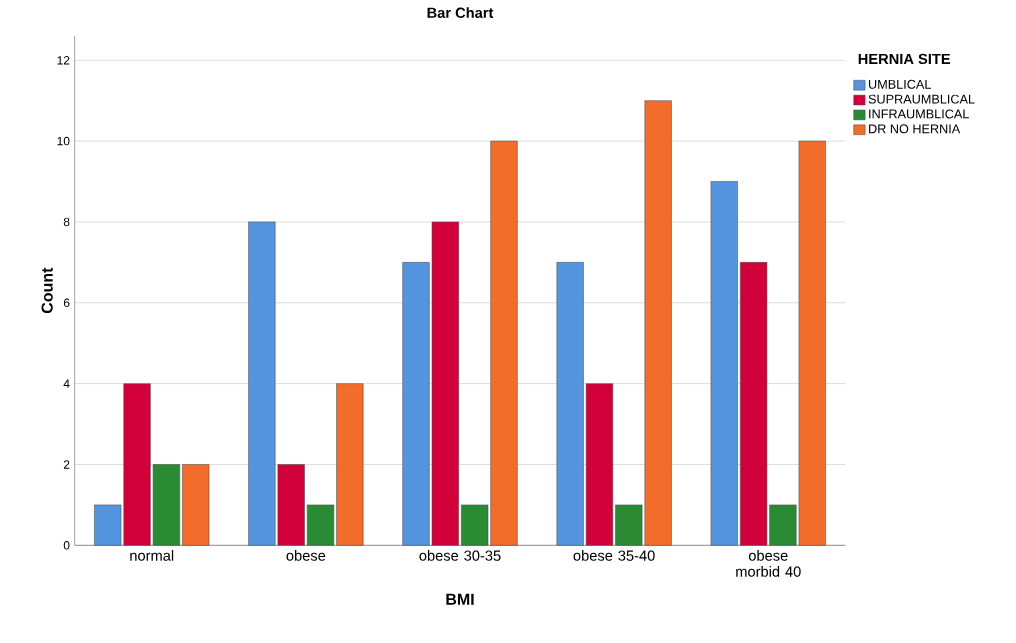 This screenshot has width=1016, height=643. I want to click on y-tick-label: 6, so click(66, 303).